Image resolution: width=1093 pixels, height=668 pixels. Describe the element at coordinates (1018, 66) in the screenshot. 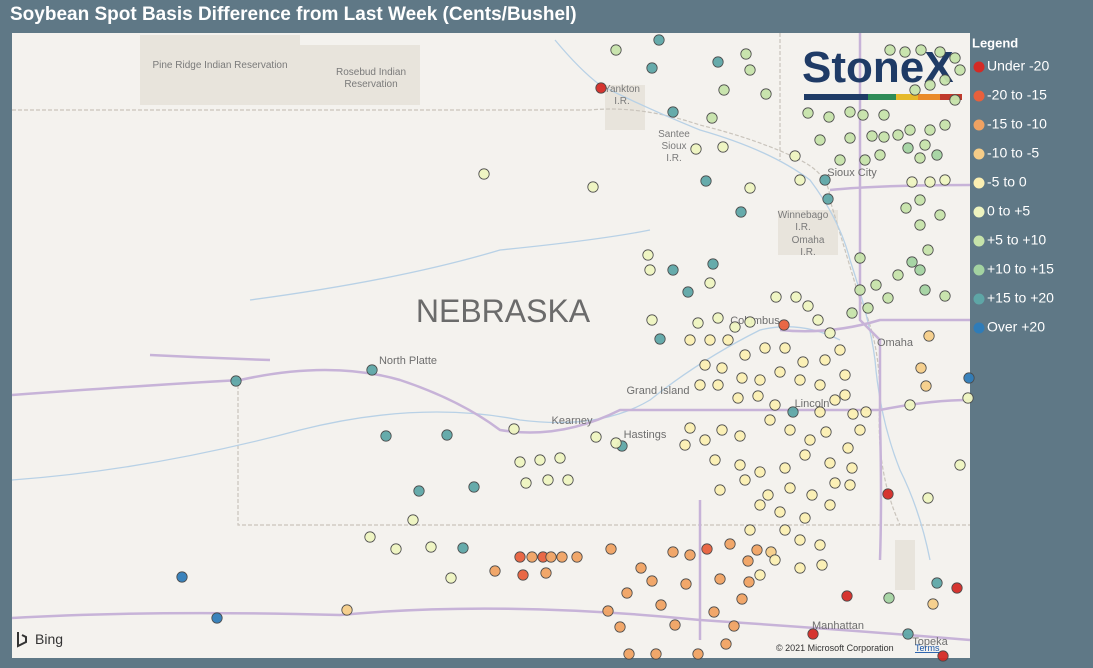

I see `legend-label: Under -20` at that location.